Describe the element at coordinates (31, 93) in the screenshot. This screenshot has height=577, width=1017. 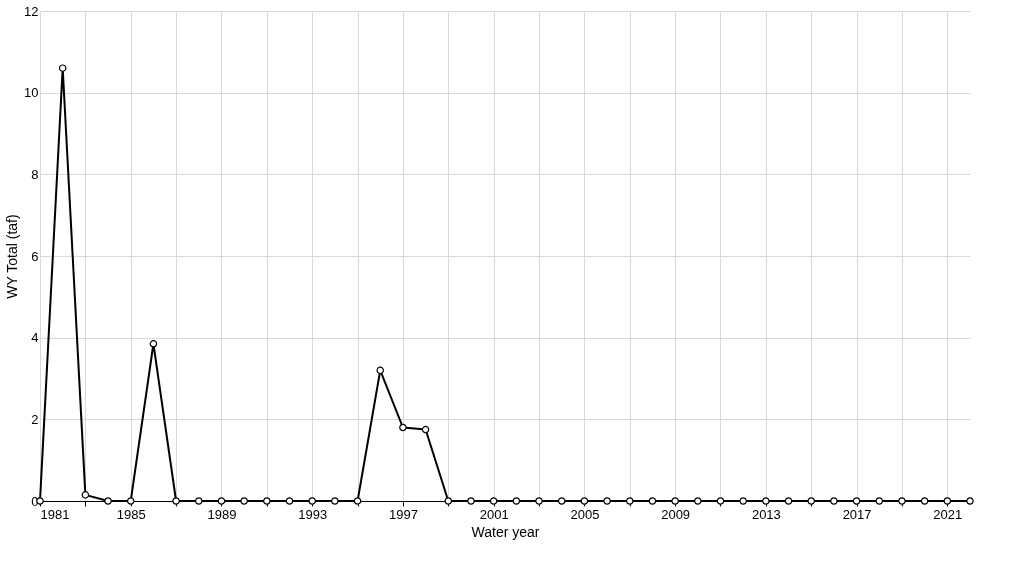
I see `y-tick-label: 10` at that location.